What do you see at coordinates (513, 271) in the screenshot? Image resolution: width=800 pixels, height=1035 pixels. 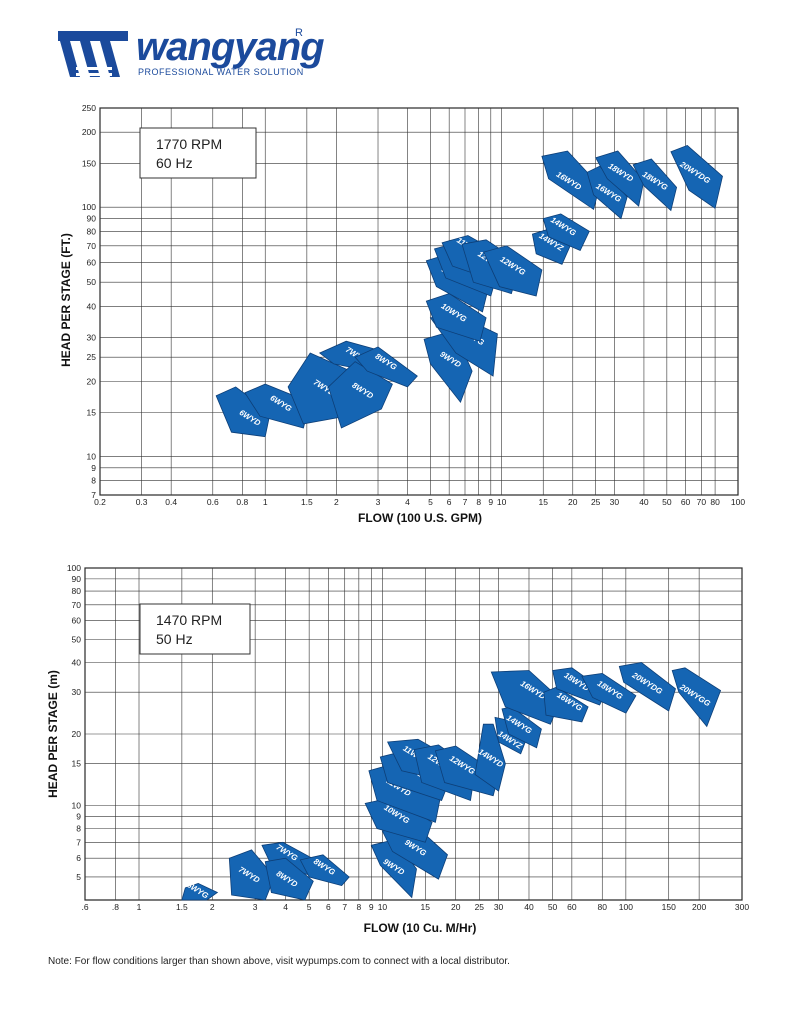 I see `pump-region-12wyg` at bounding box center [513, 271].